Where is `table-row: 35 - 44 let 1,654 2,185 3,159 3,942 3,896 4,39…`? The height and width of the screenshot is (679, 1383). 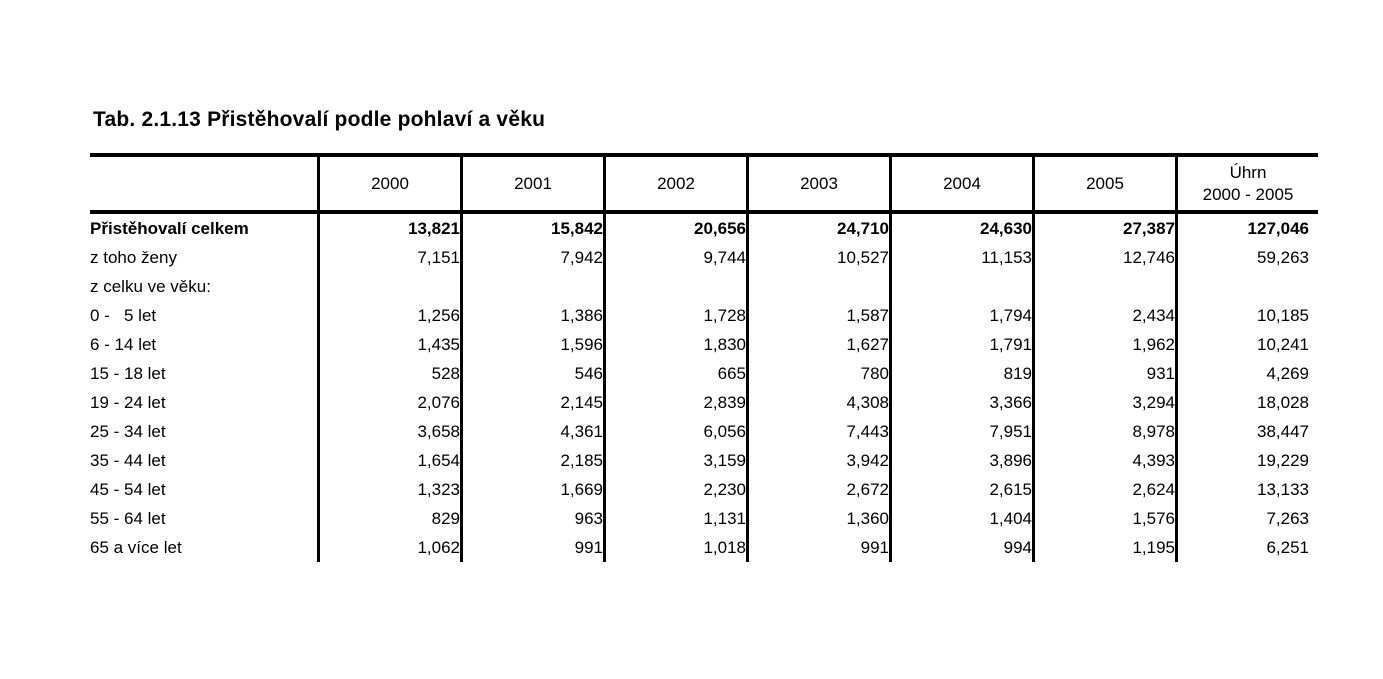 table-row: 35 - 44 let 1,654 2,185 3,159 3,942 3,896 4,39… is located at coordinates (704, 460).